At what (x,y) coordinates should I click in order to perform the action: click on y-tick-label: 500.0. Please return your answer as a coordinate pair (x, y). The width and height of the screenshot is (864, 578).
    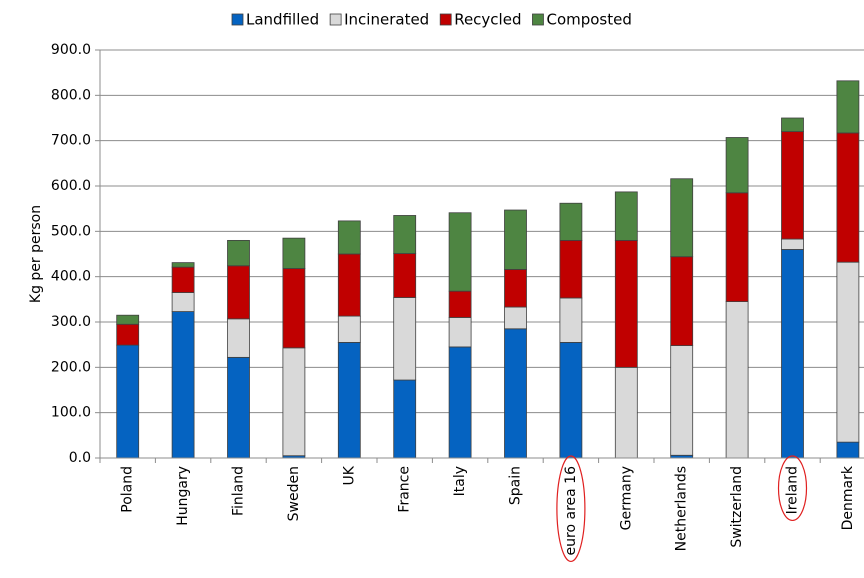
    Looking at the image, I should click on (71, 231).